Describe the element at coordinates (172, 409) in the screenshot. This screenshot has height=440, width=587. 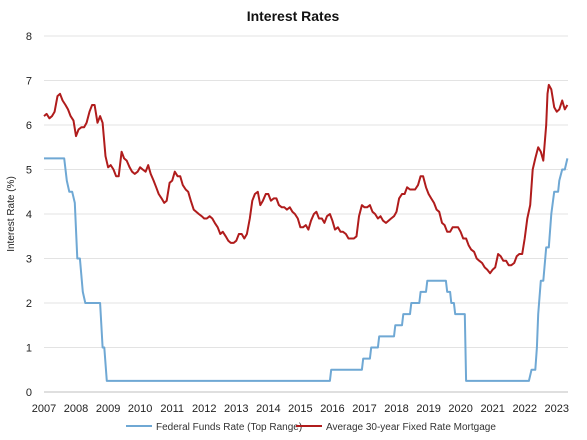
I see `x-tick-label: 2011` at that location.